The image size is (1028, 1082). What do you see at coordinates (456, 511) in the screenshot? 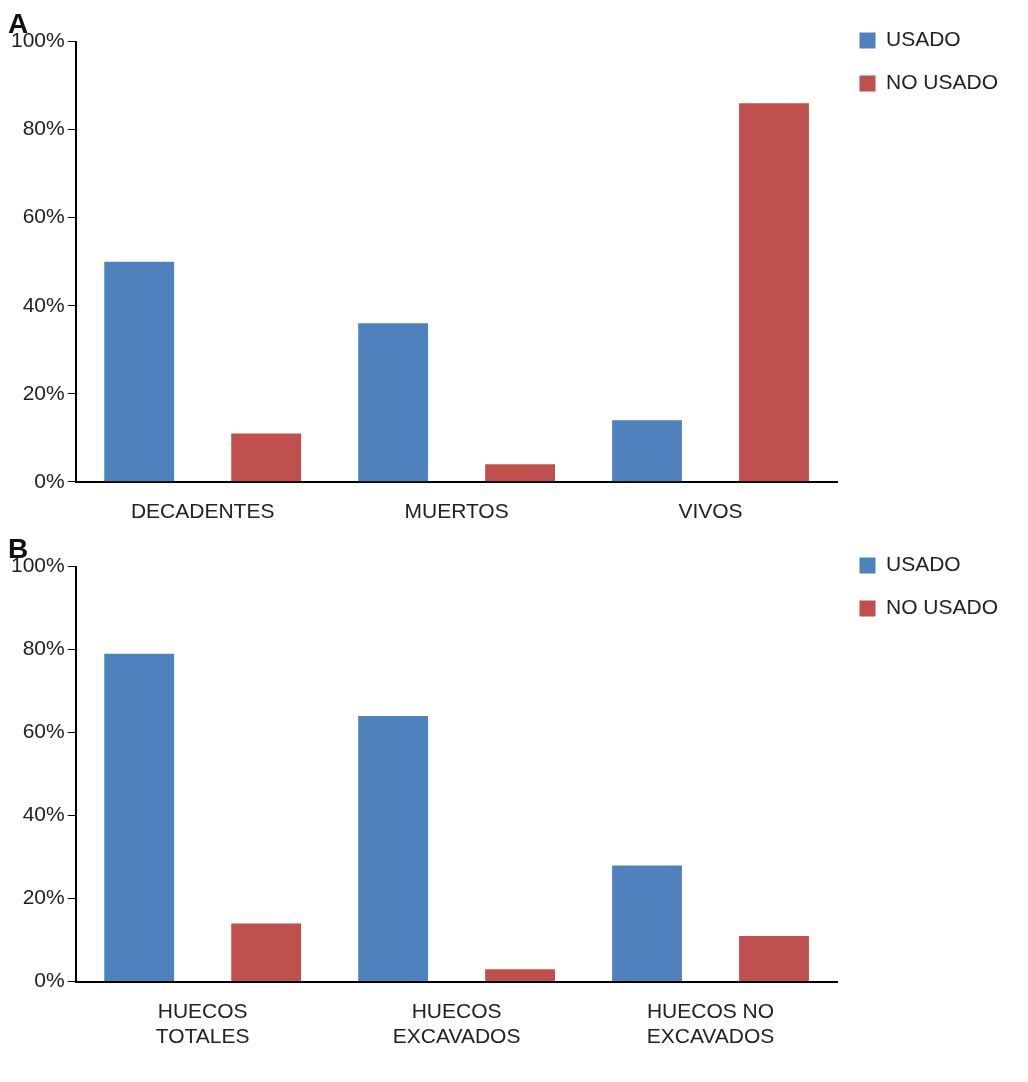
I see `x-tick-label: MUERTOS` at bounding box center [456, 511].